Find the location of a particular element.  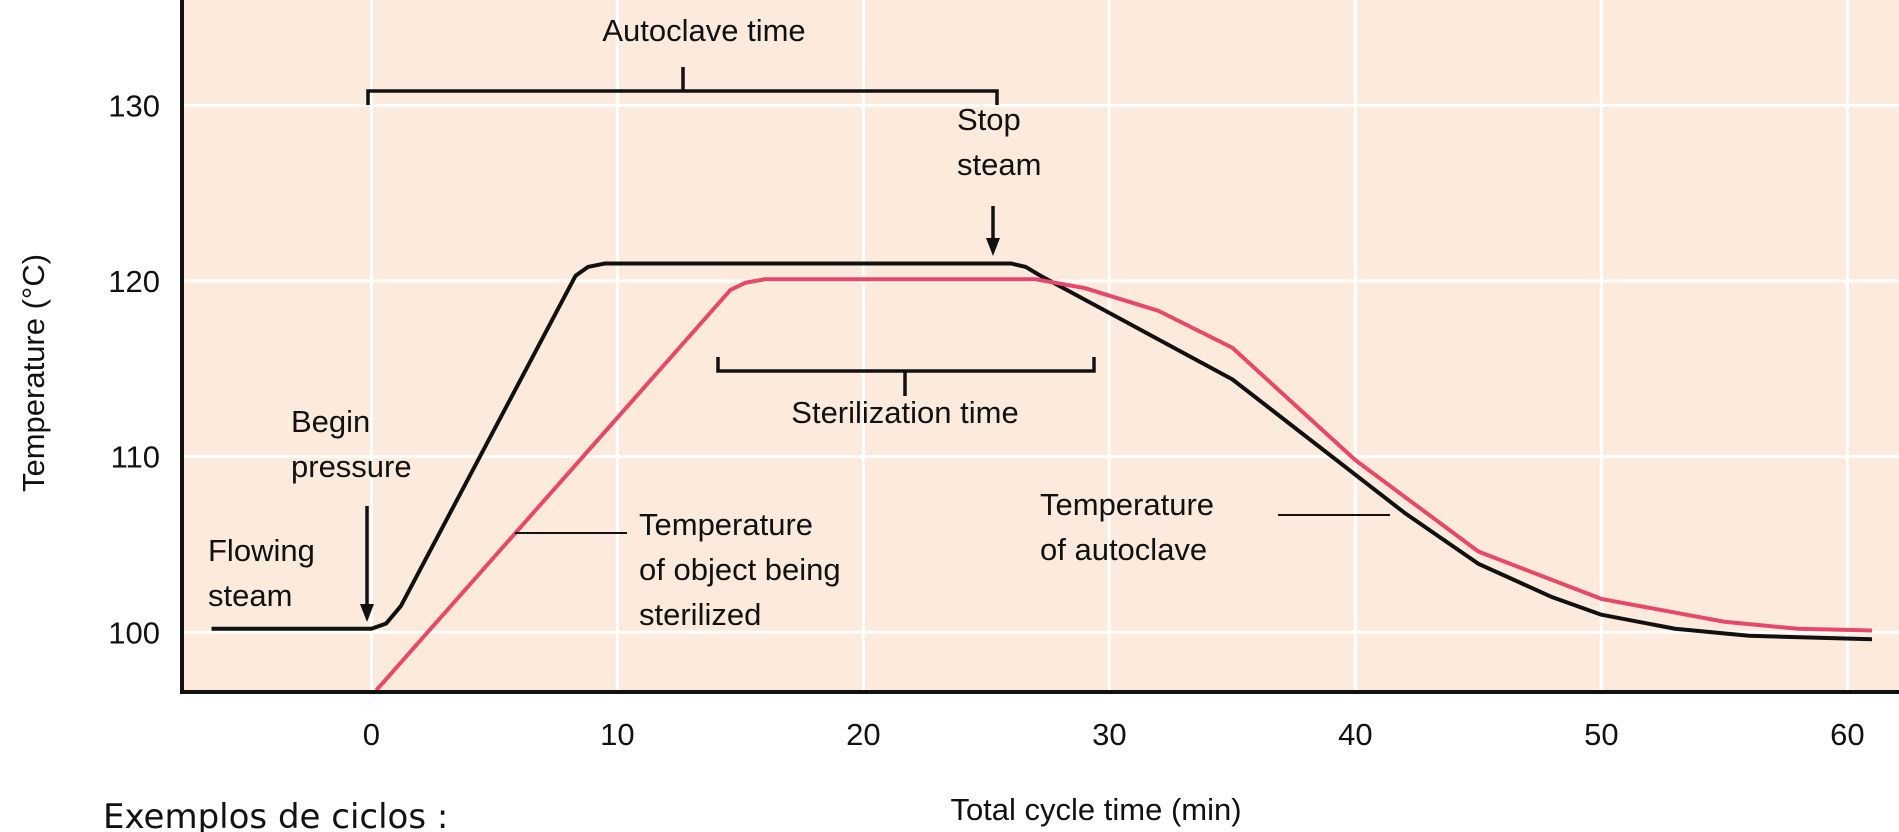

autoclave-bracket is located at coordinates (682, 86).